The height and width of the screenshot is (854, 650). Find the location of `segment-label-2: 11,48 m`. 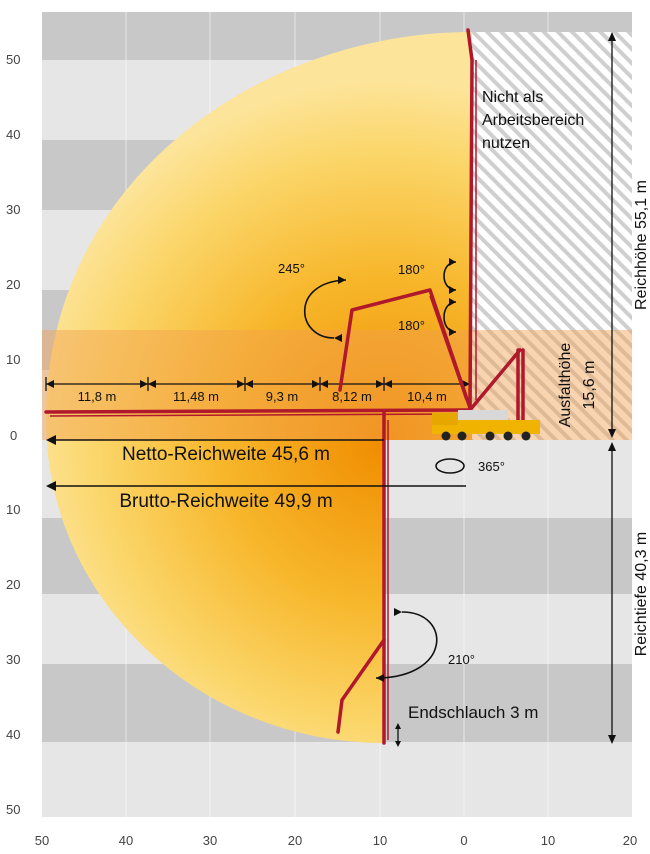

segment-label-2: 11,48 m is located at coordinates (196, 396).